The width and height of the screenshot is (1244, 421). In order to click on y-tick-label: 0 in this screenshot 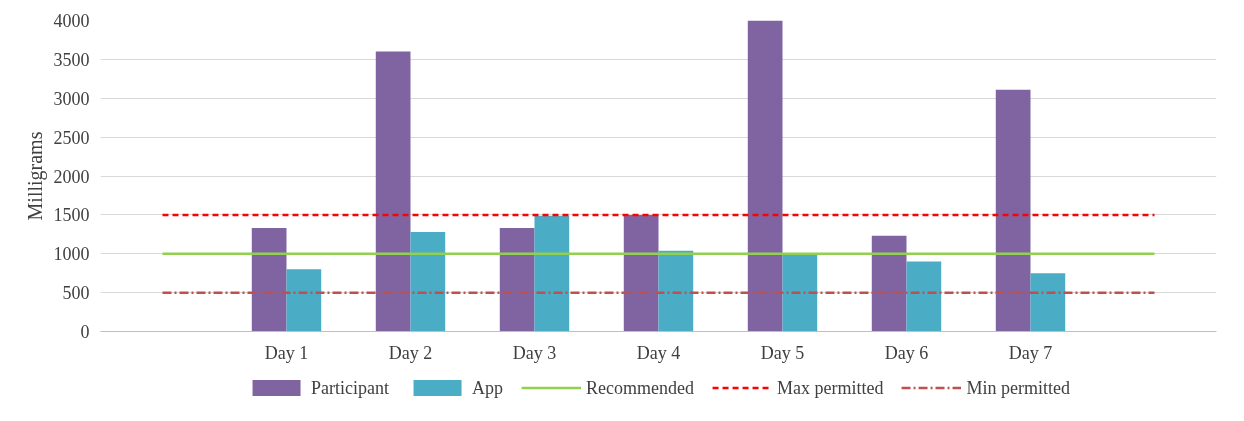, I will do `click(85, 332)`.